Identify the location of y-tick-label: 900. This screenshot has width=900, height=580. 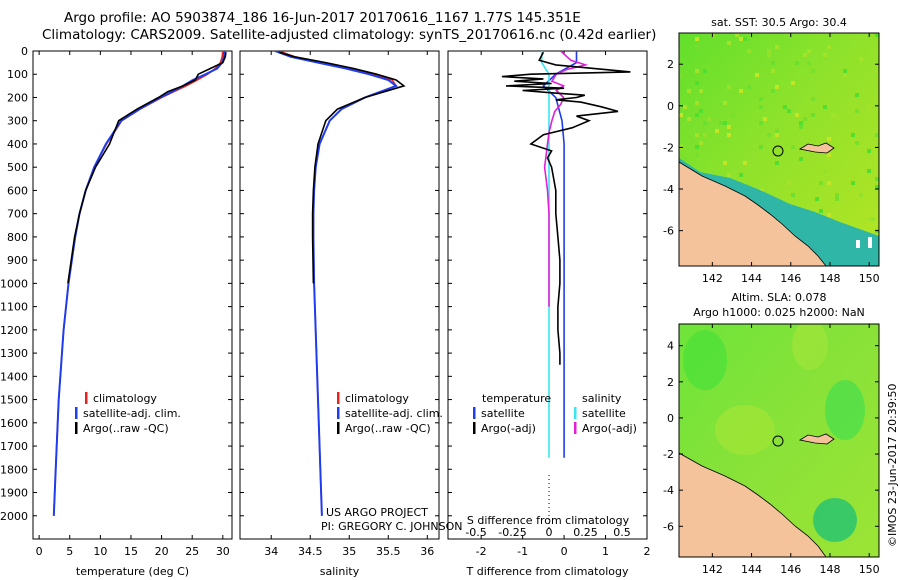
(17, 260).